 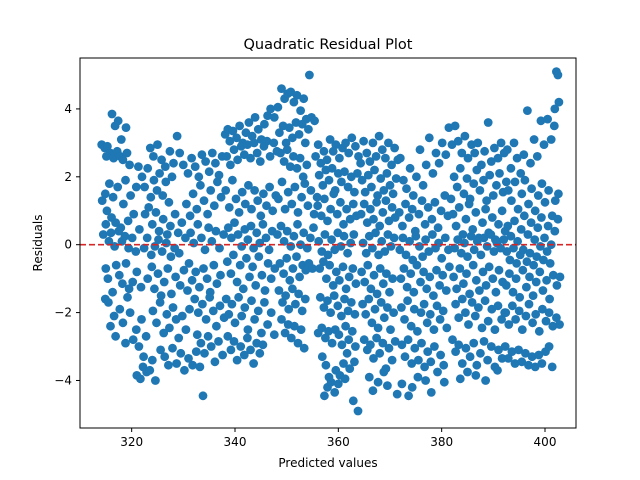 What do you see at coordinates (63, 313) in the screenshot?
I see `y-tick-label: −2` at bounding box center [63, 313].